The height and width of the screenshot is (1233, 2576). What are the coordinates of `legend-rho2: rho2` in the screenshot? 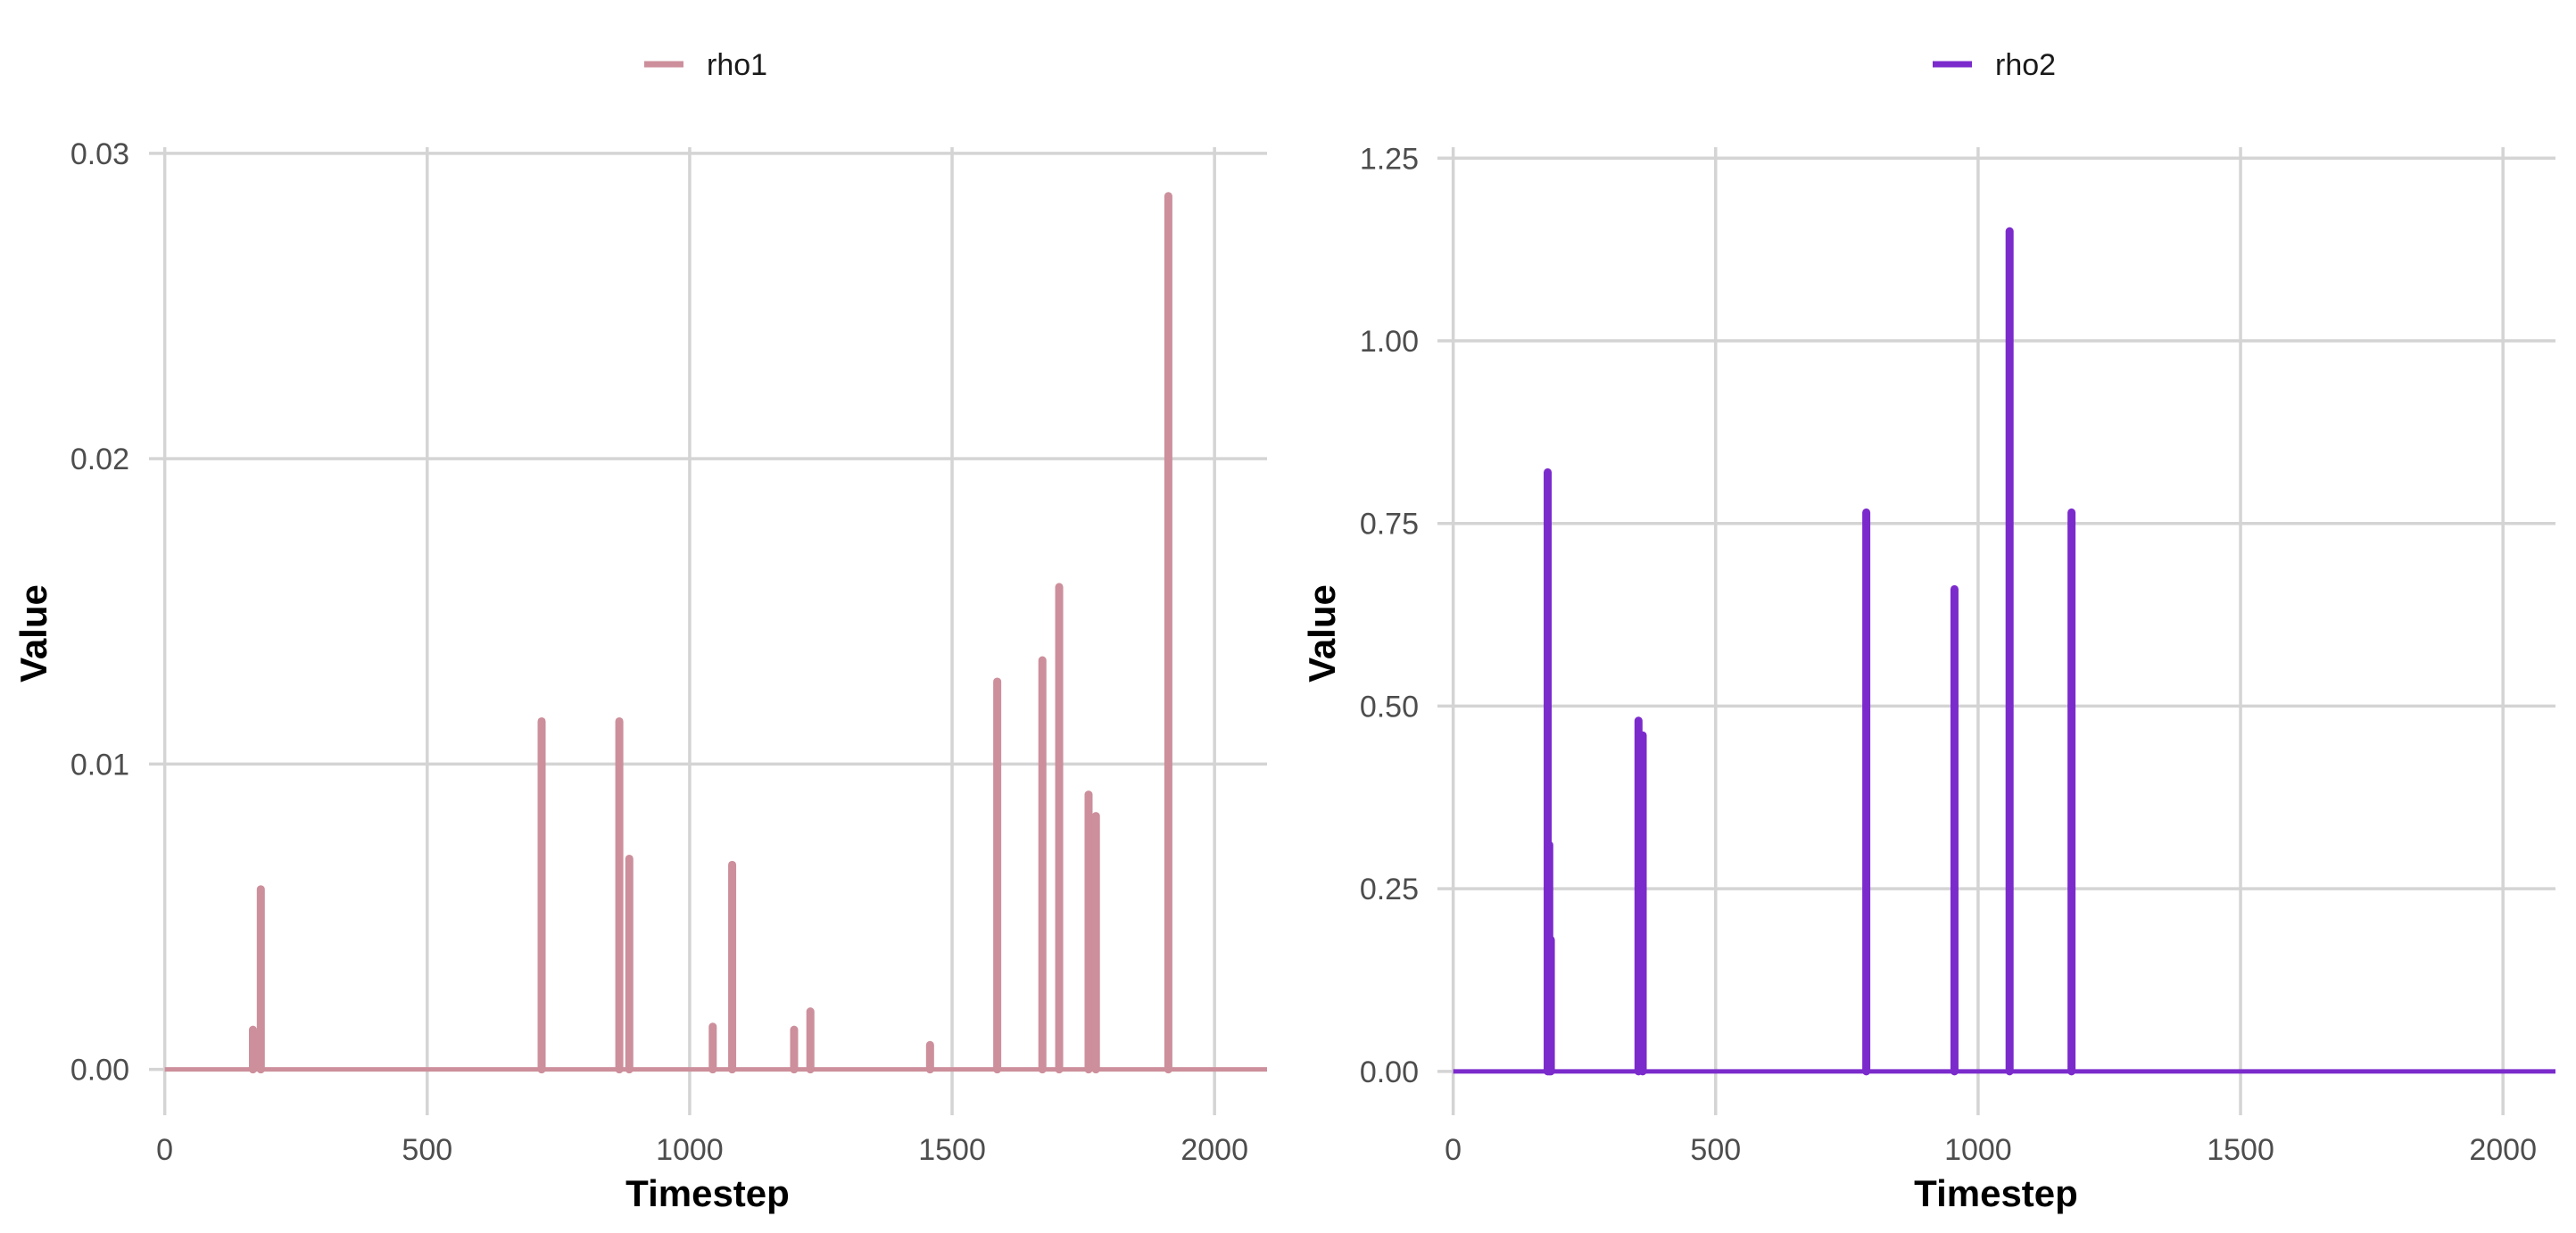 It's located at (1994, 65).